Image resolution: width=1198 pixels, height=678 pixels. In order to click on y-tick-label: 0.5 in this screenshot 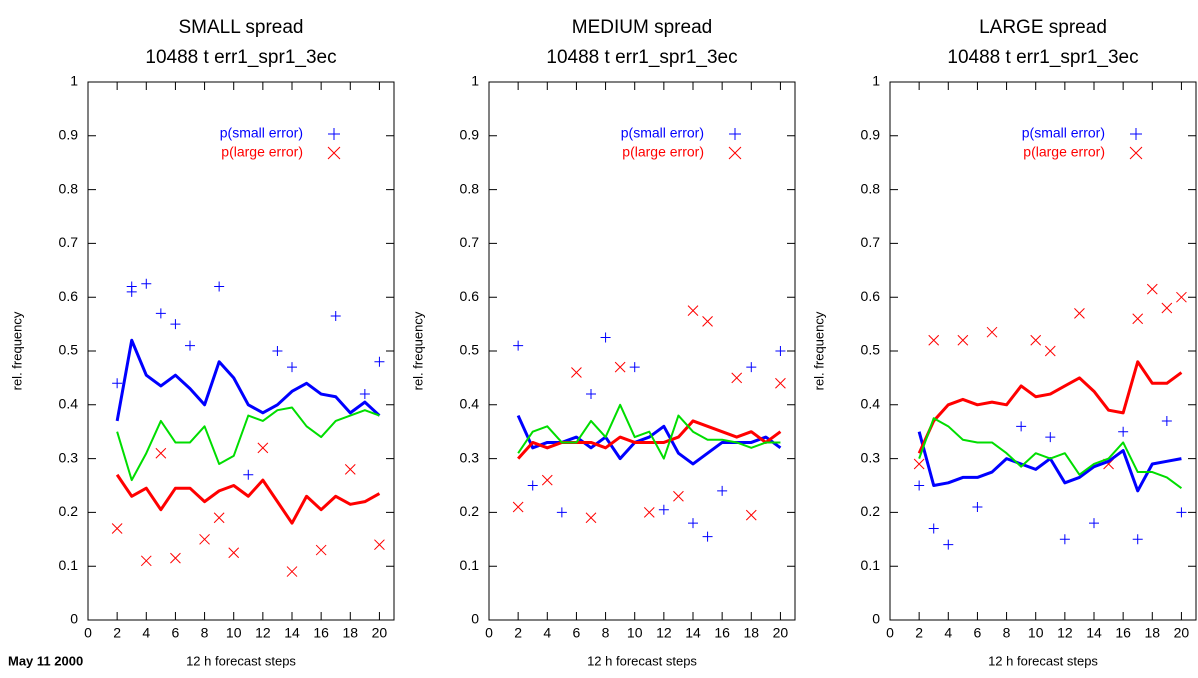, I will do `click(470, 350)`.